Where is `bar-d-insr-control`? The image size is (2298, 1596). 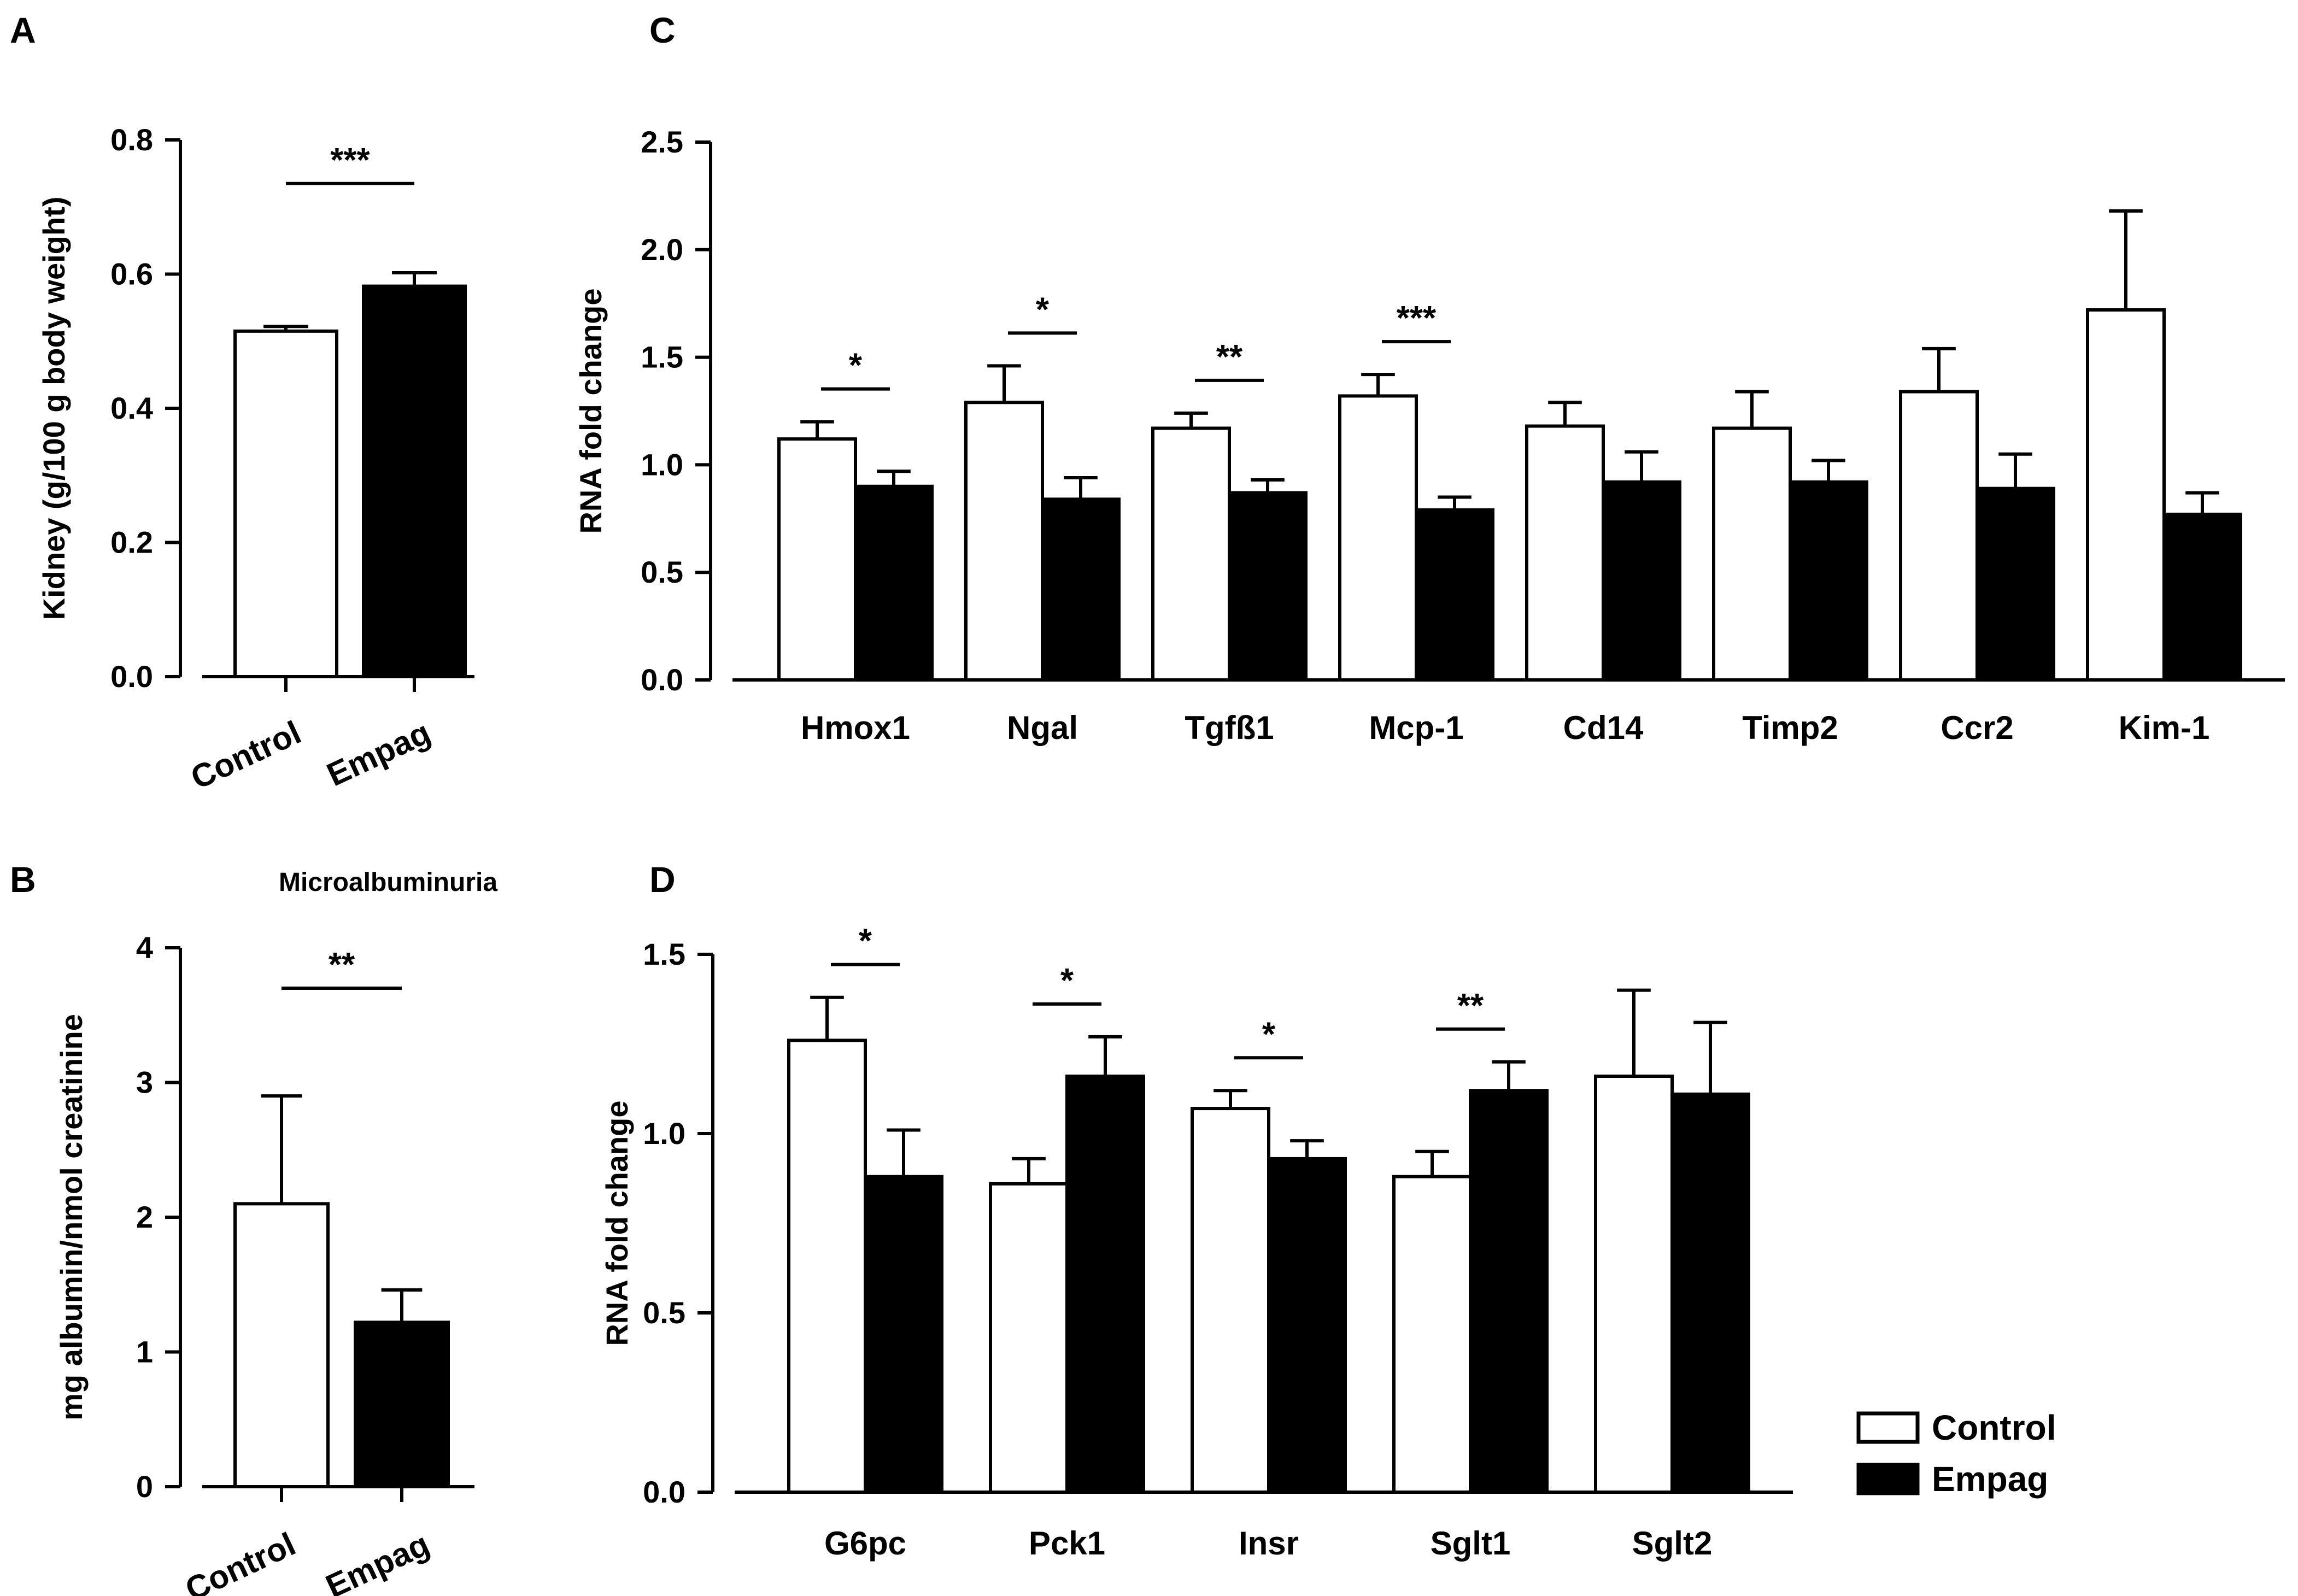 bar-d-insr-control is located at coordinates (1230, 1301).